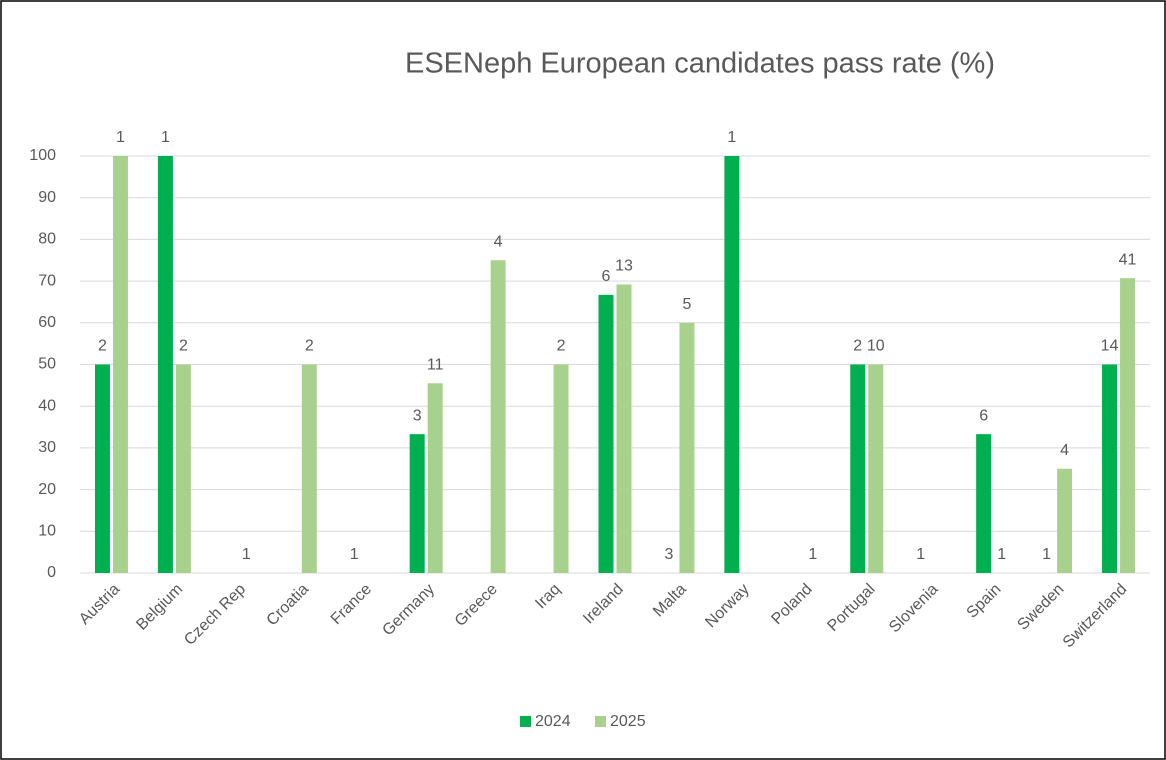 The width and height of the screenshot is (1166, 760). I want to click on y-tick-label: 80, so click(47, 239).